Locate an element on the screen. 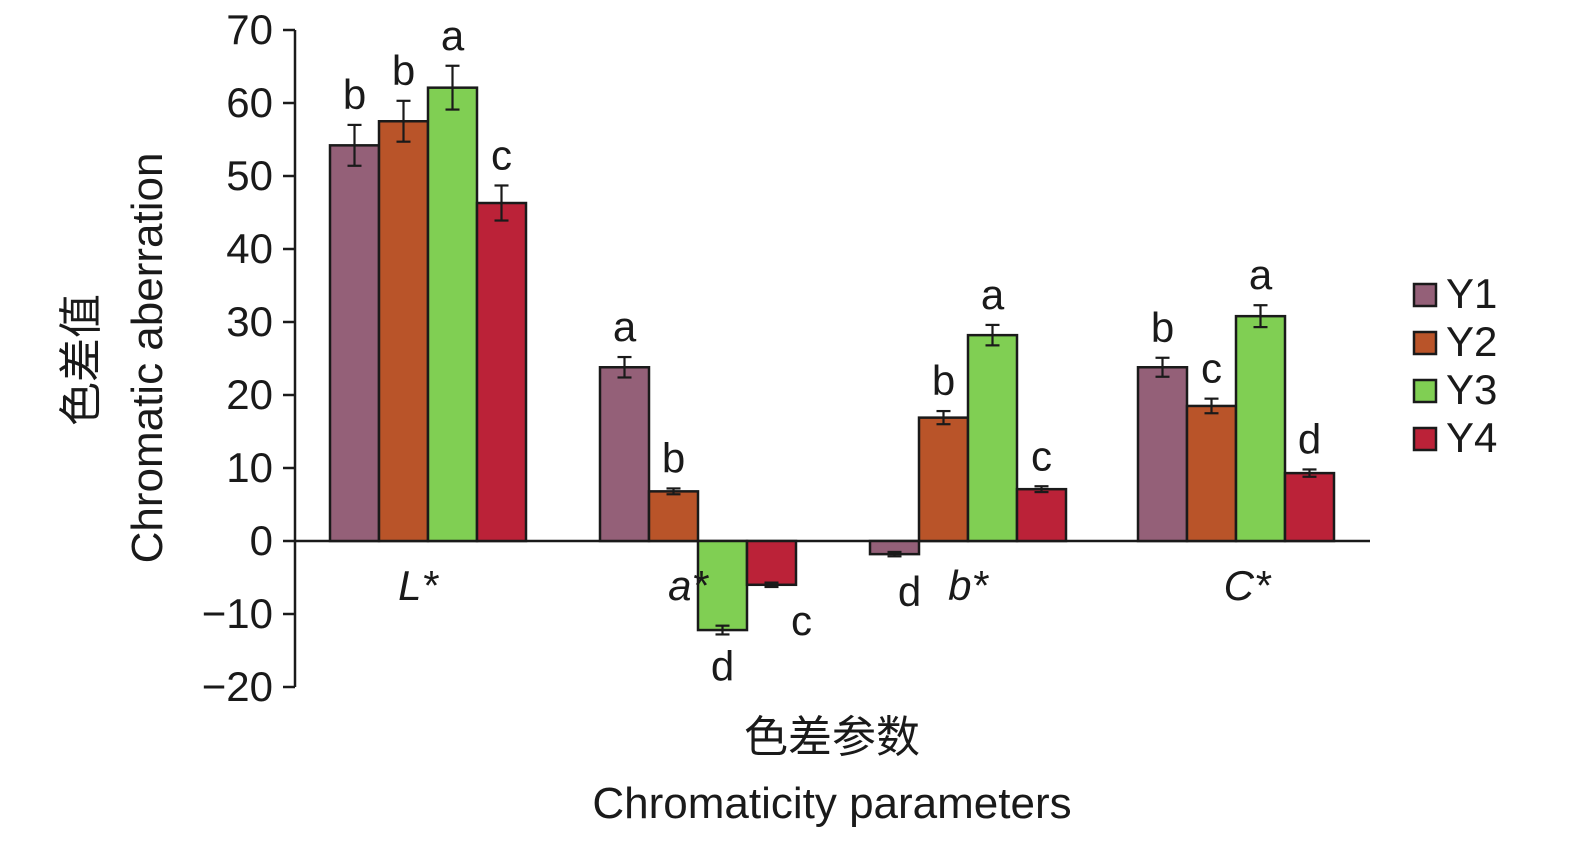  legend-label-y2: Y2 is located at coordinates (1471, 341).